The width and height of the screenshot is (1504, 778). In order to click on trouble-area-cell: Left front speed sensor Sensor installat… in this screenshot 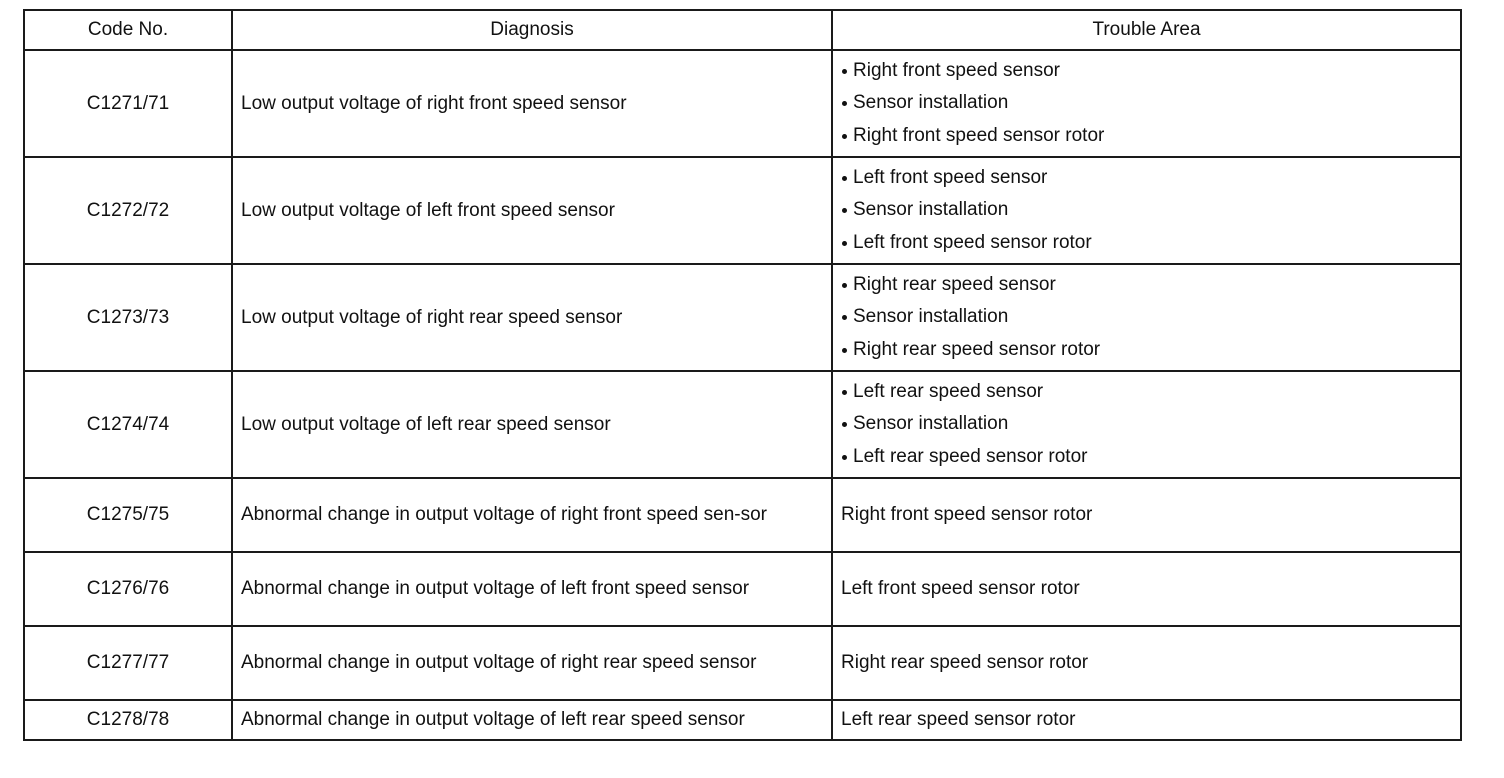, I will do `click(1146, 210)`.